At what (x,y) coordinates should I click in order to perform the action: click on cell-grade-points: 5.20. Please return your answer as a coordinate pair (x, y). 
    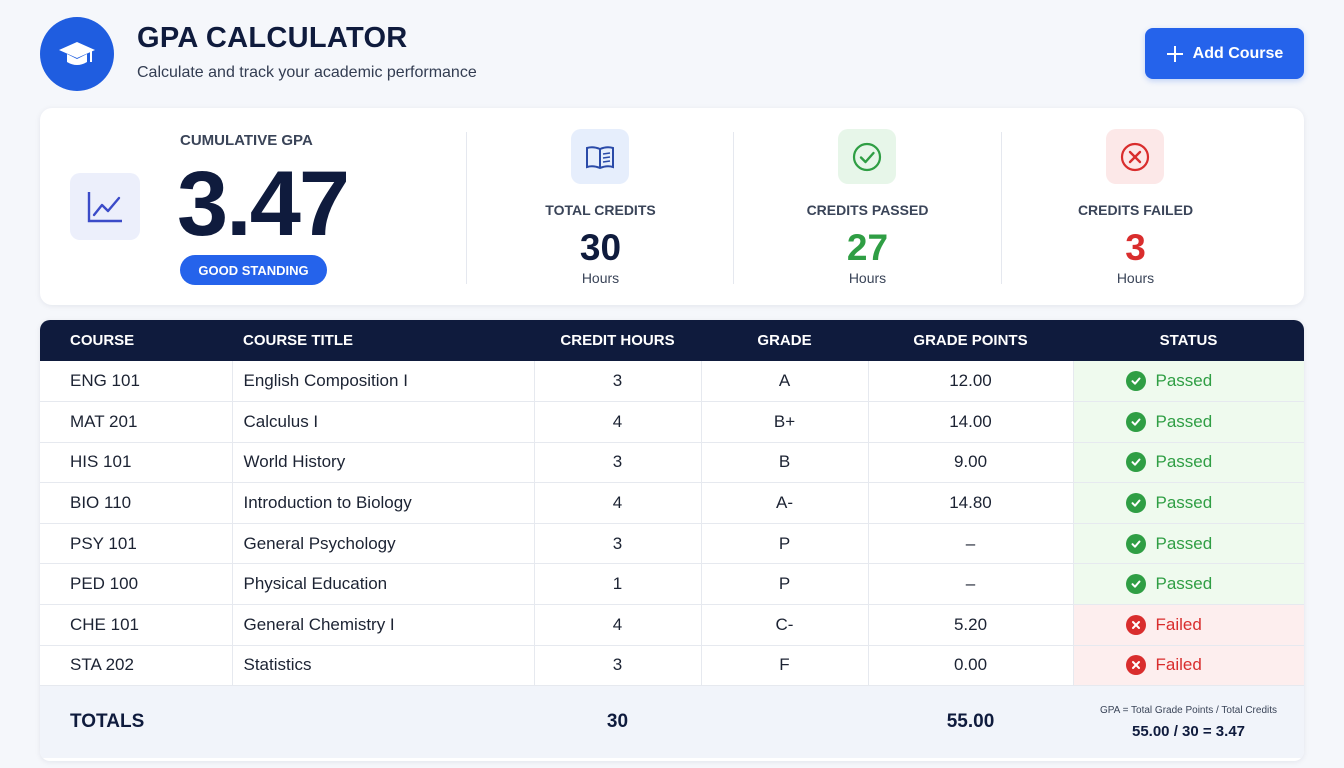
    Looking at the image, I should click on (971, 625).